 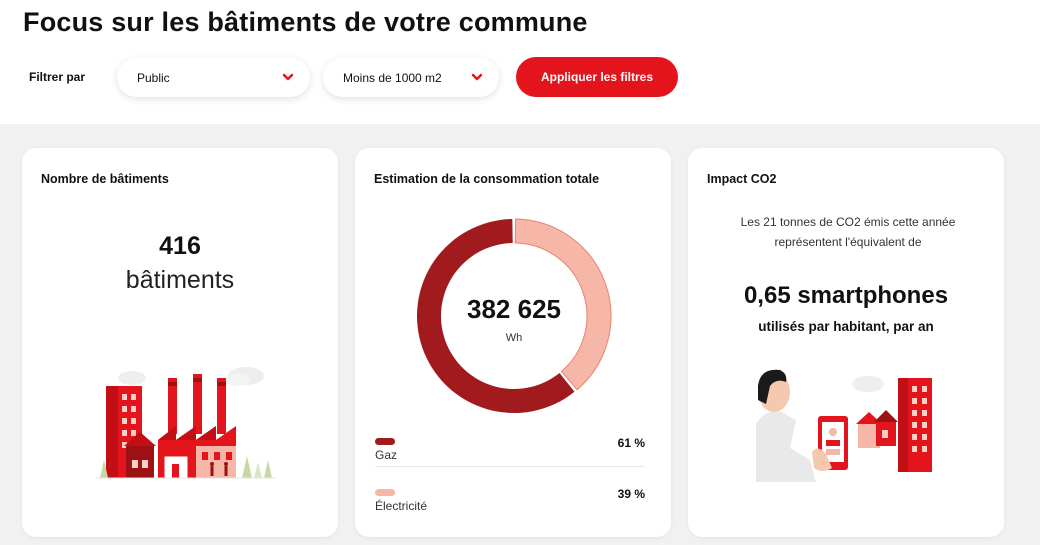 What do you see at coordinates (510, 452) in the screenshot?
I see `legend-item-gas: Gaz 61 %` at bounding box center [510, 452].